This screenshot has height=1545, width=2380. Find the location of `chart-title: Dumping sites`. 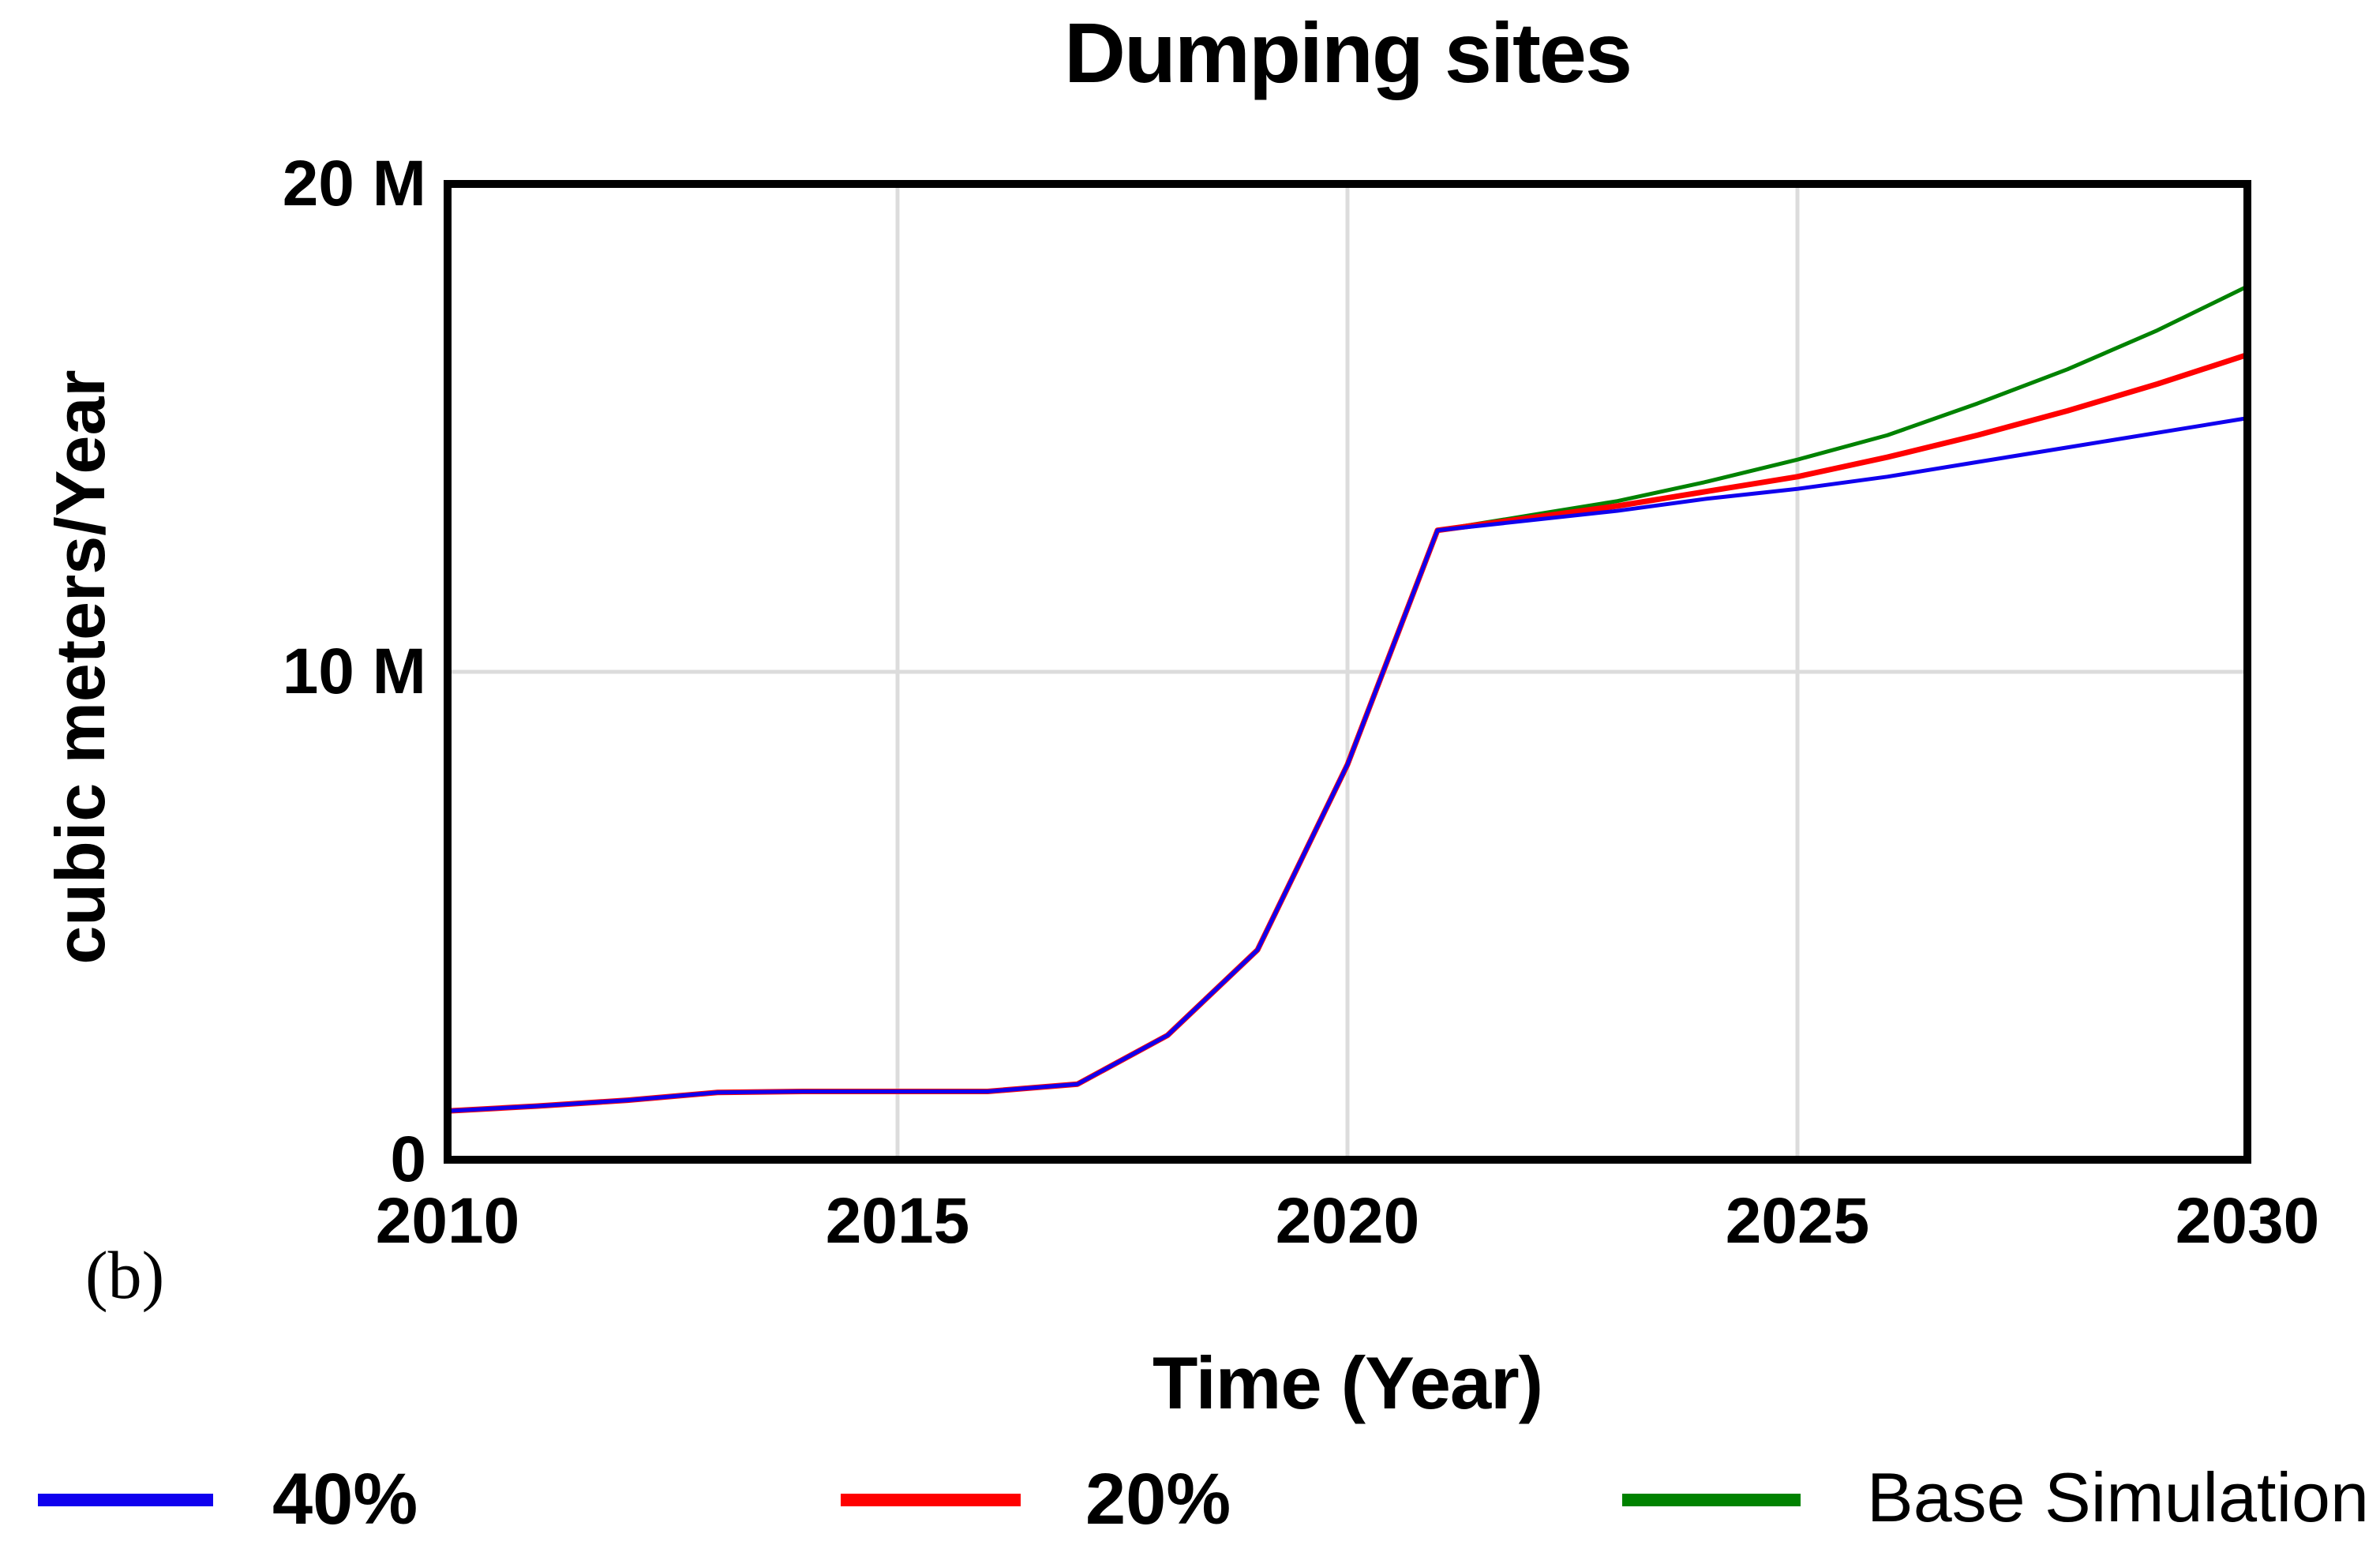

chart-title: Dumping sites is located at coordinates (1347, 52).